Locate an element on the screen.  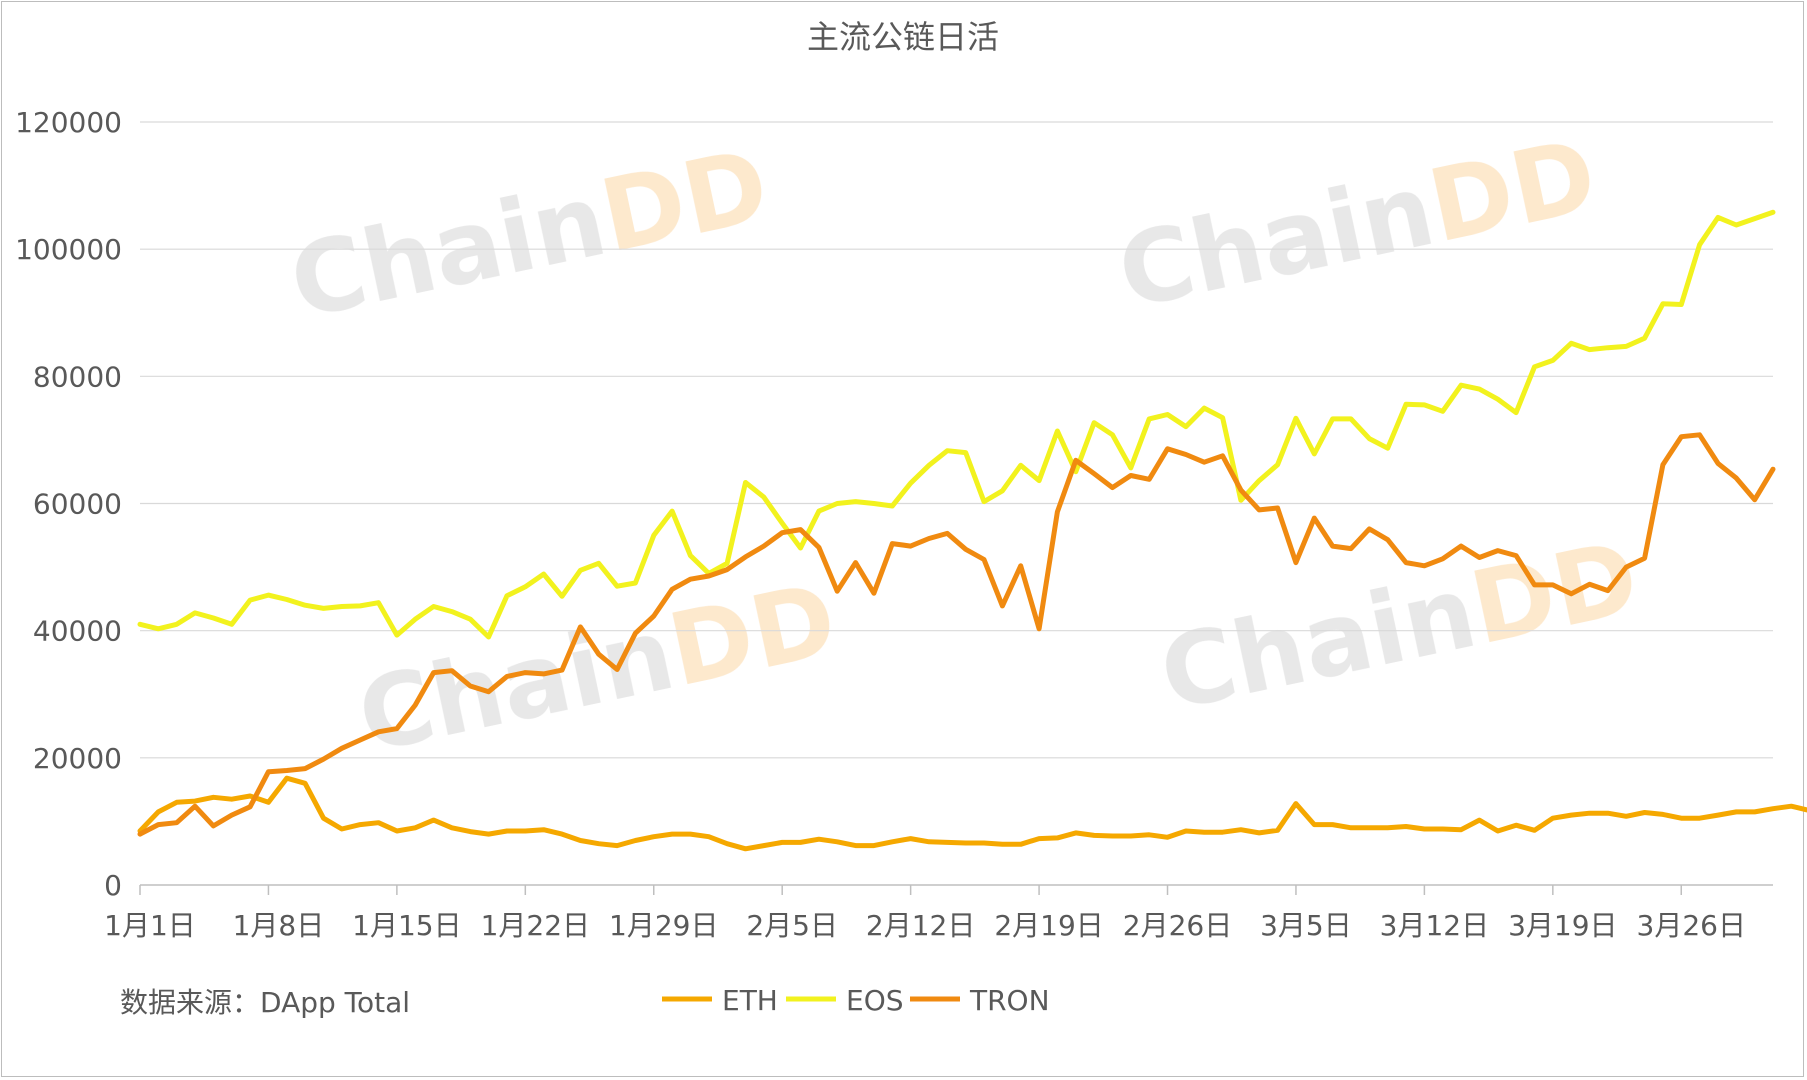
x-tick-label: 2月12日 is located at coordinates (920, 925).